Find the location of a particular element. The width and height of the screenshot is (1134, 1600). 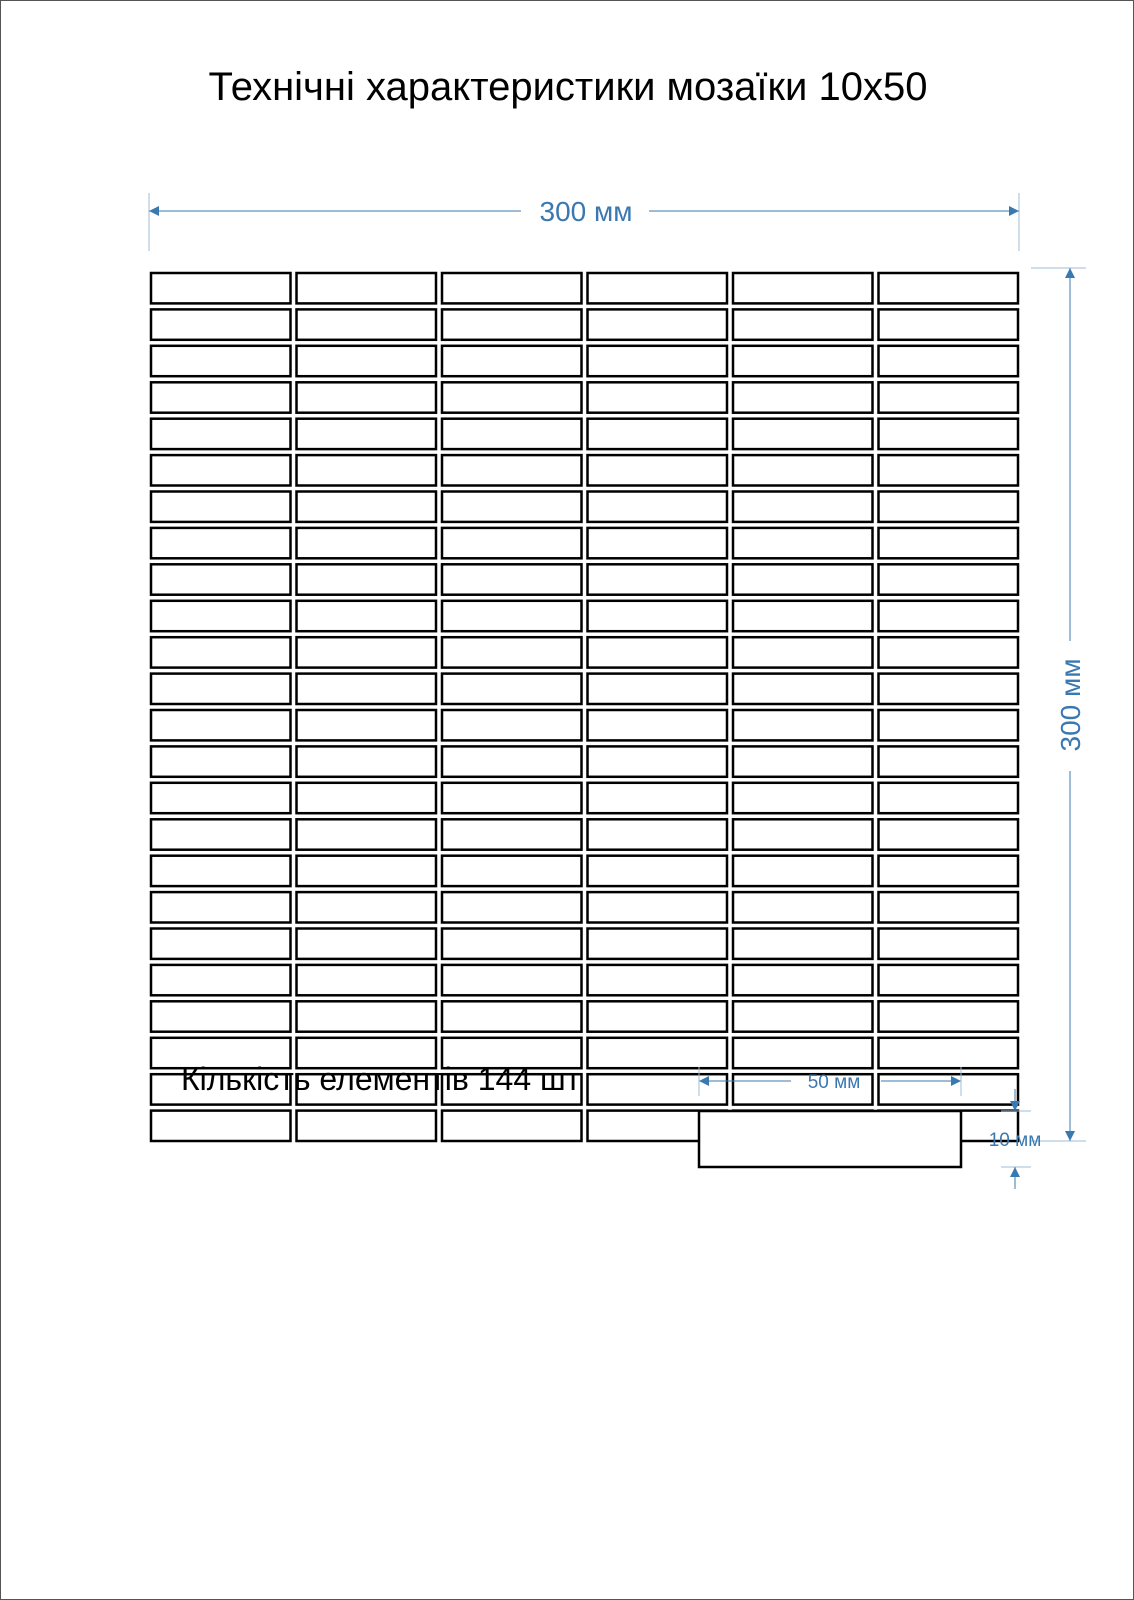

element-count: Кількість елементів 144 шт is located at coordinates (381, 1079).